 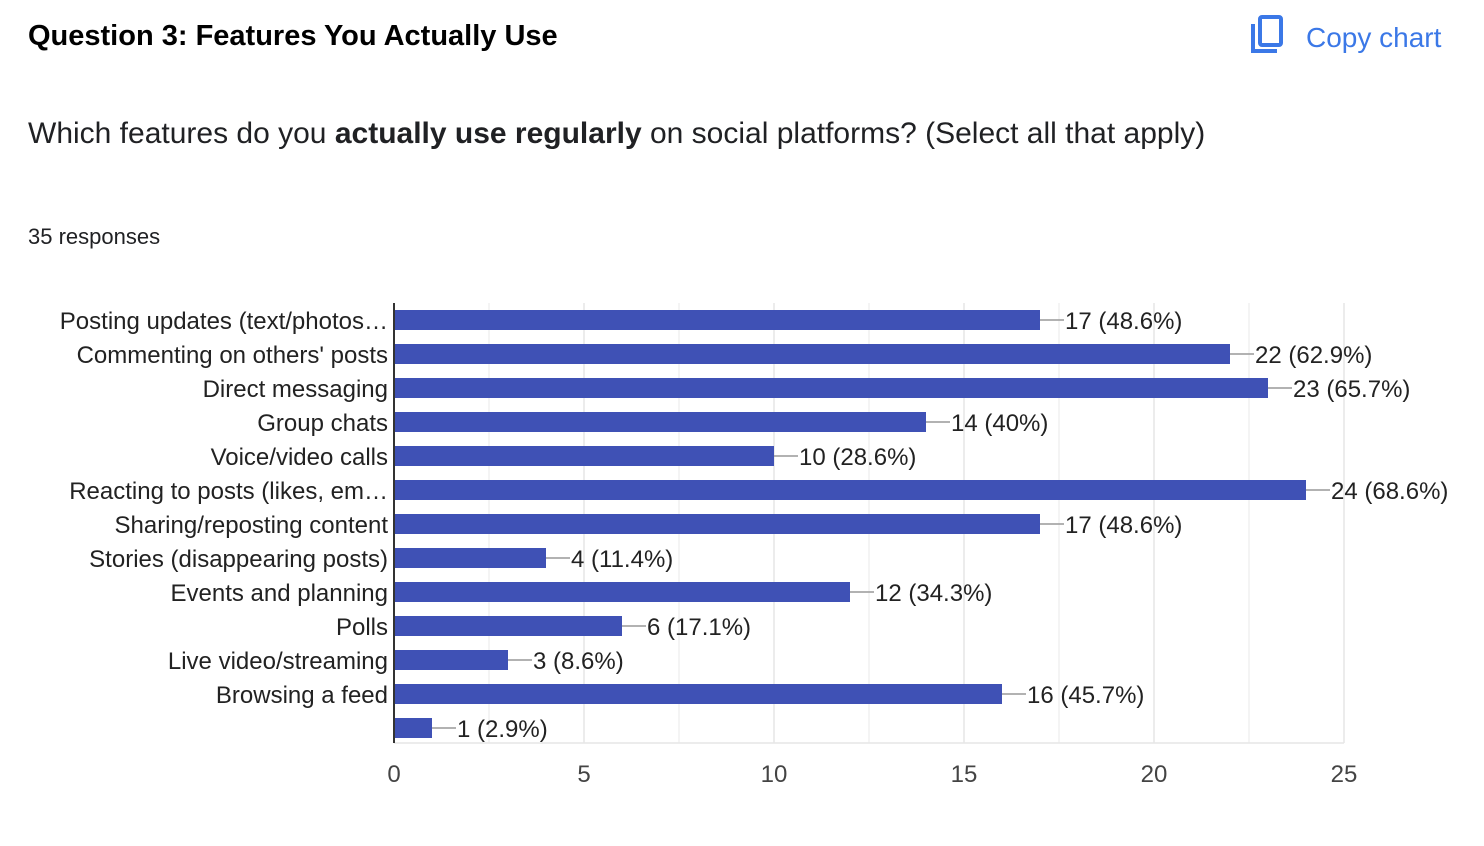 I want to click on data-label: 1 (2.9%), so click(x=502, y=729).